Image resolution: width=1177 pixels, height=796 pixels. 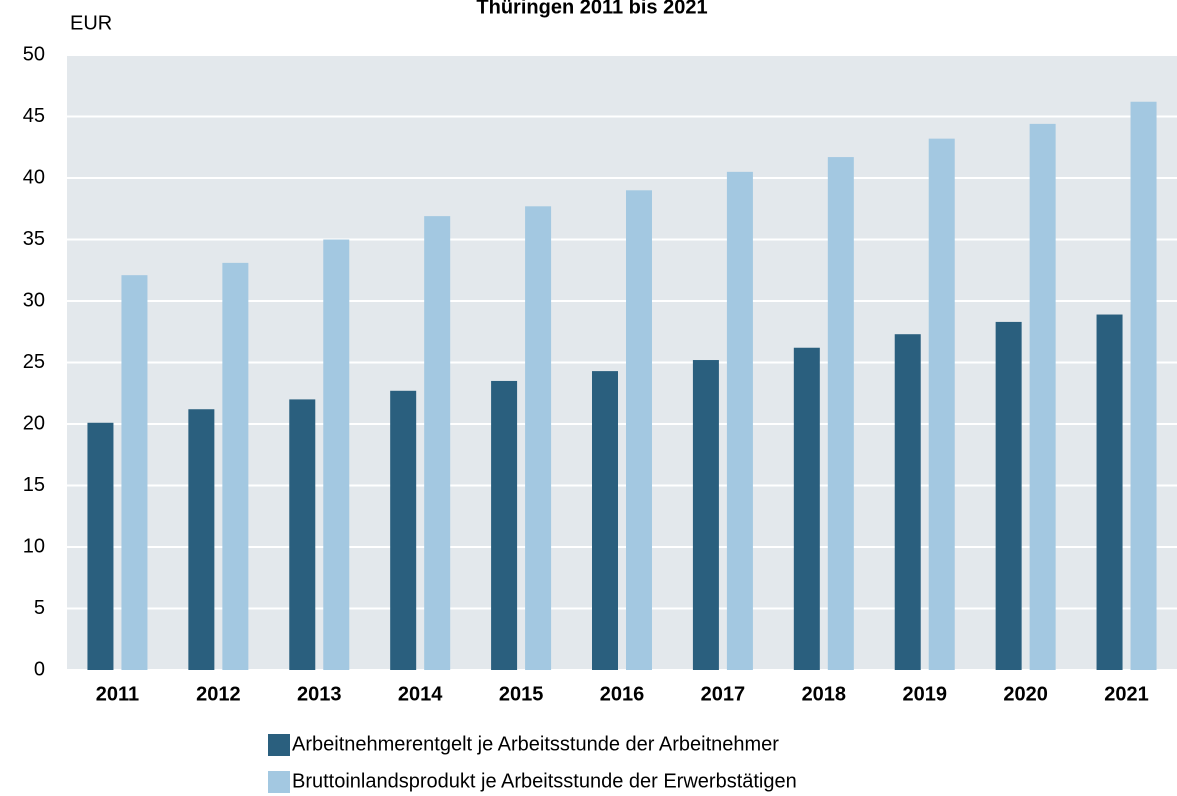 I want to click on x-tick-label: 2016, so click(x=622, y=694).